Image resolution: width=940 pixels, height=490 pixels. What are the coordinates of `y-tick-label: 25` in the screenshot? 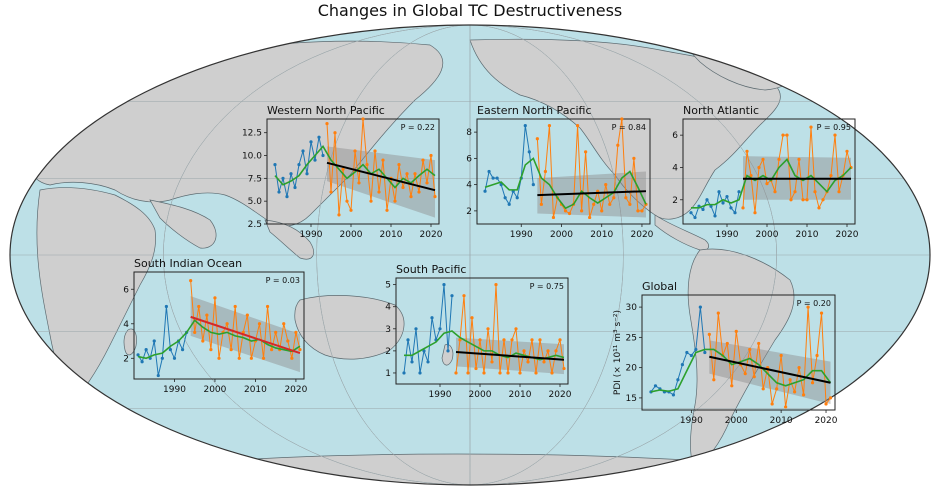 It's located at (631, 338).